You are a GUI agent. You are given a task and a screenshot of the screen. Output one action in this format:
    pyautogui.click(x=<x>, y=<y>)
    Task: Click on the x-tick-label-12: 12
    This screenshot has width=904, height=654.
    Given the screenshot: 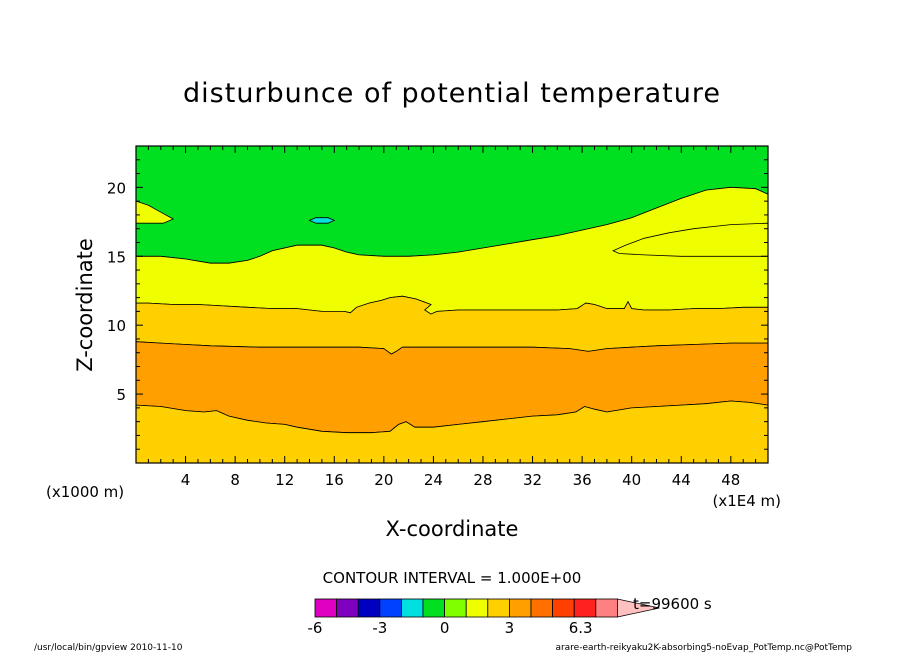 What is the action you would take?
    pyautogui.click(x=284, y=480)
    